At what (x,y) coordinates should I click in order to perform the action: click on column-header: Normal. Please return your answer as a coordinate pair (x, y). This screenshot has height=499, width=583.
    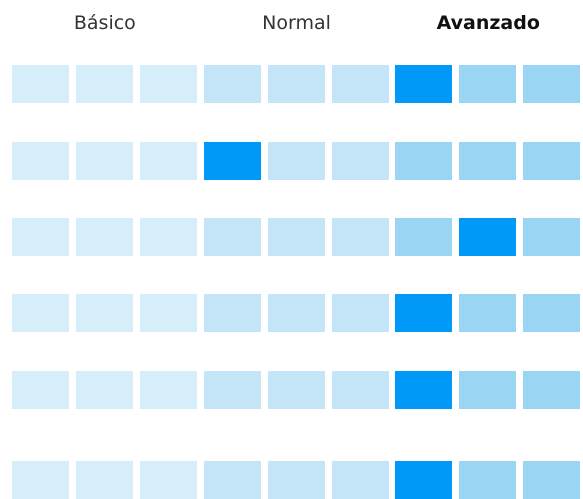
    Looking at the image, I should click on (296, 23).